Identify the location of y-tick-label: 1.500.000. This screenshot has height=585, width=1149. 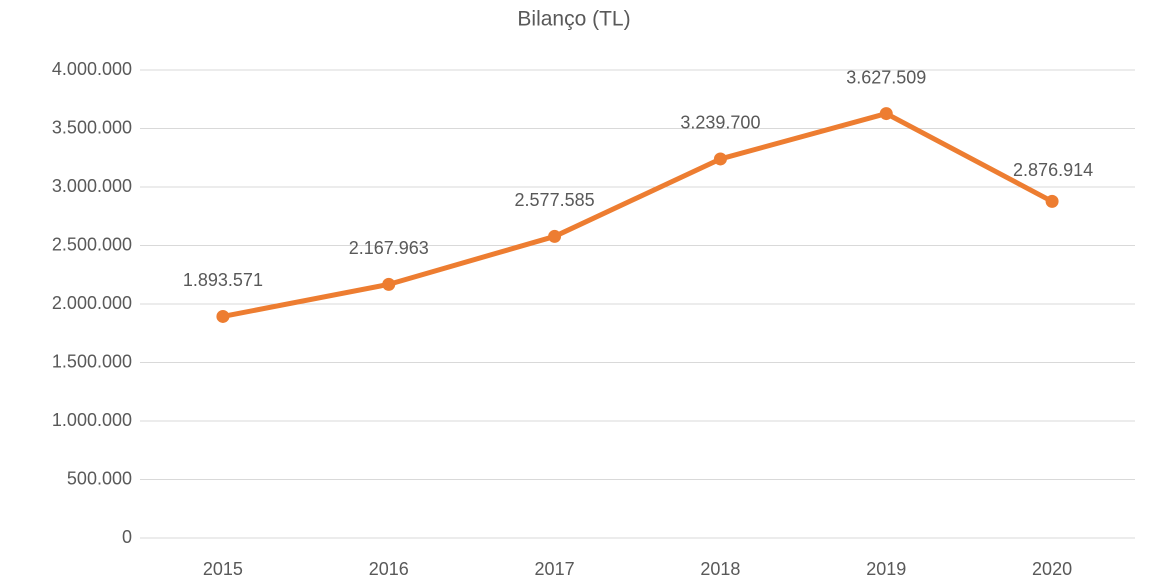
(92, 361).